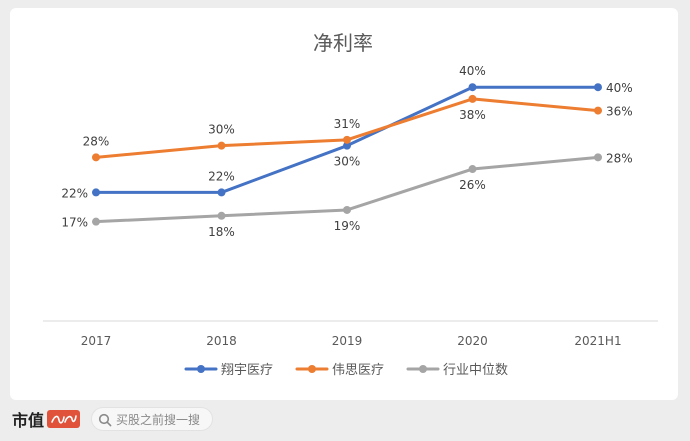  What do you see at coordinates (472, 115) in the screenshot?
I see `data-label: 38%` at bounding box center [472, 115].